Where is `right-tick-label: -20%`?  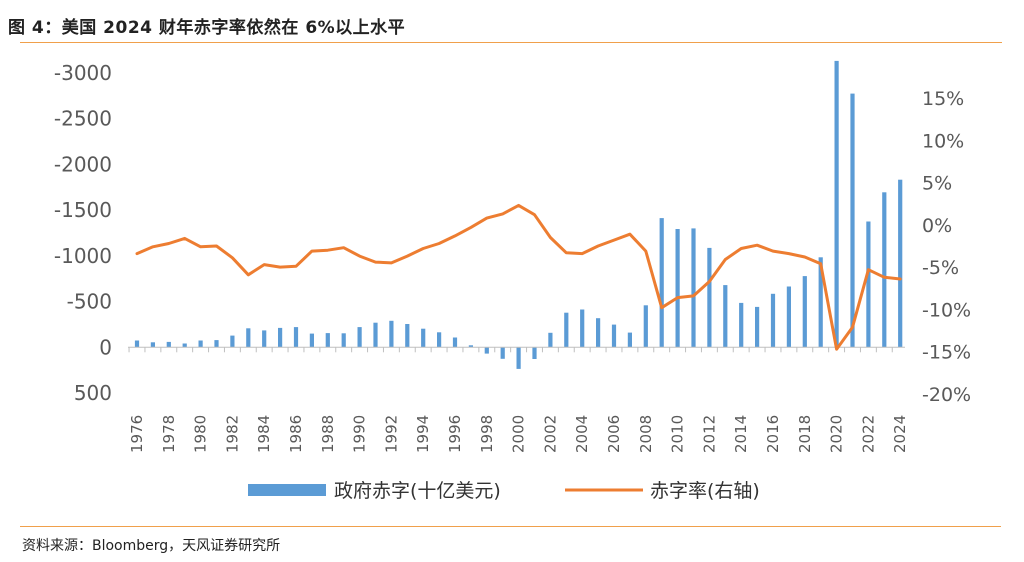
right-tick-label: -20% is located at coordinates (946, 395).